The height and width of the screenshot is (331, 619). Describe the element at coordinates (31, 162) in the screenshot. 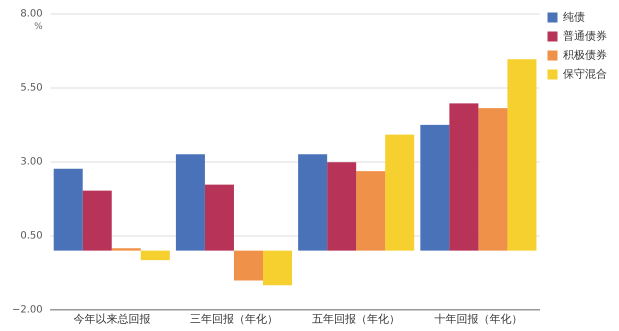

I see `y-tick-label: 3.00` at that location.